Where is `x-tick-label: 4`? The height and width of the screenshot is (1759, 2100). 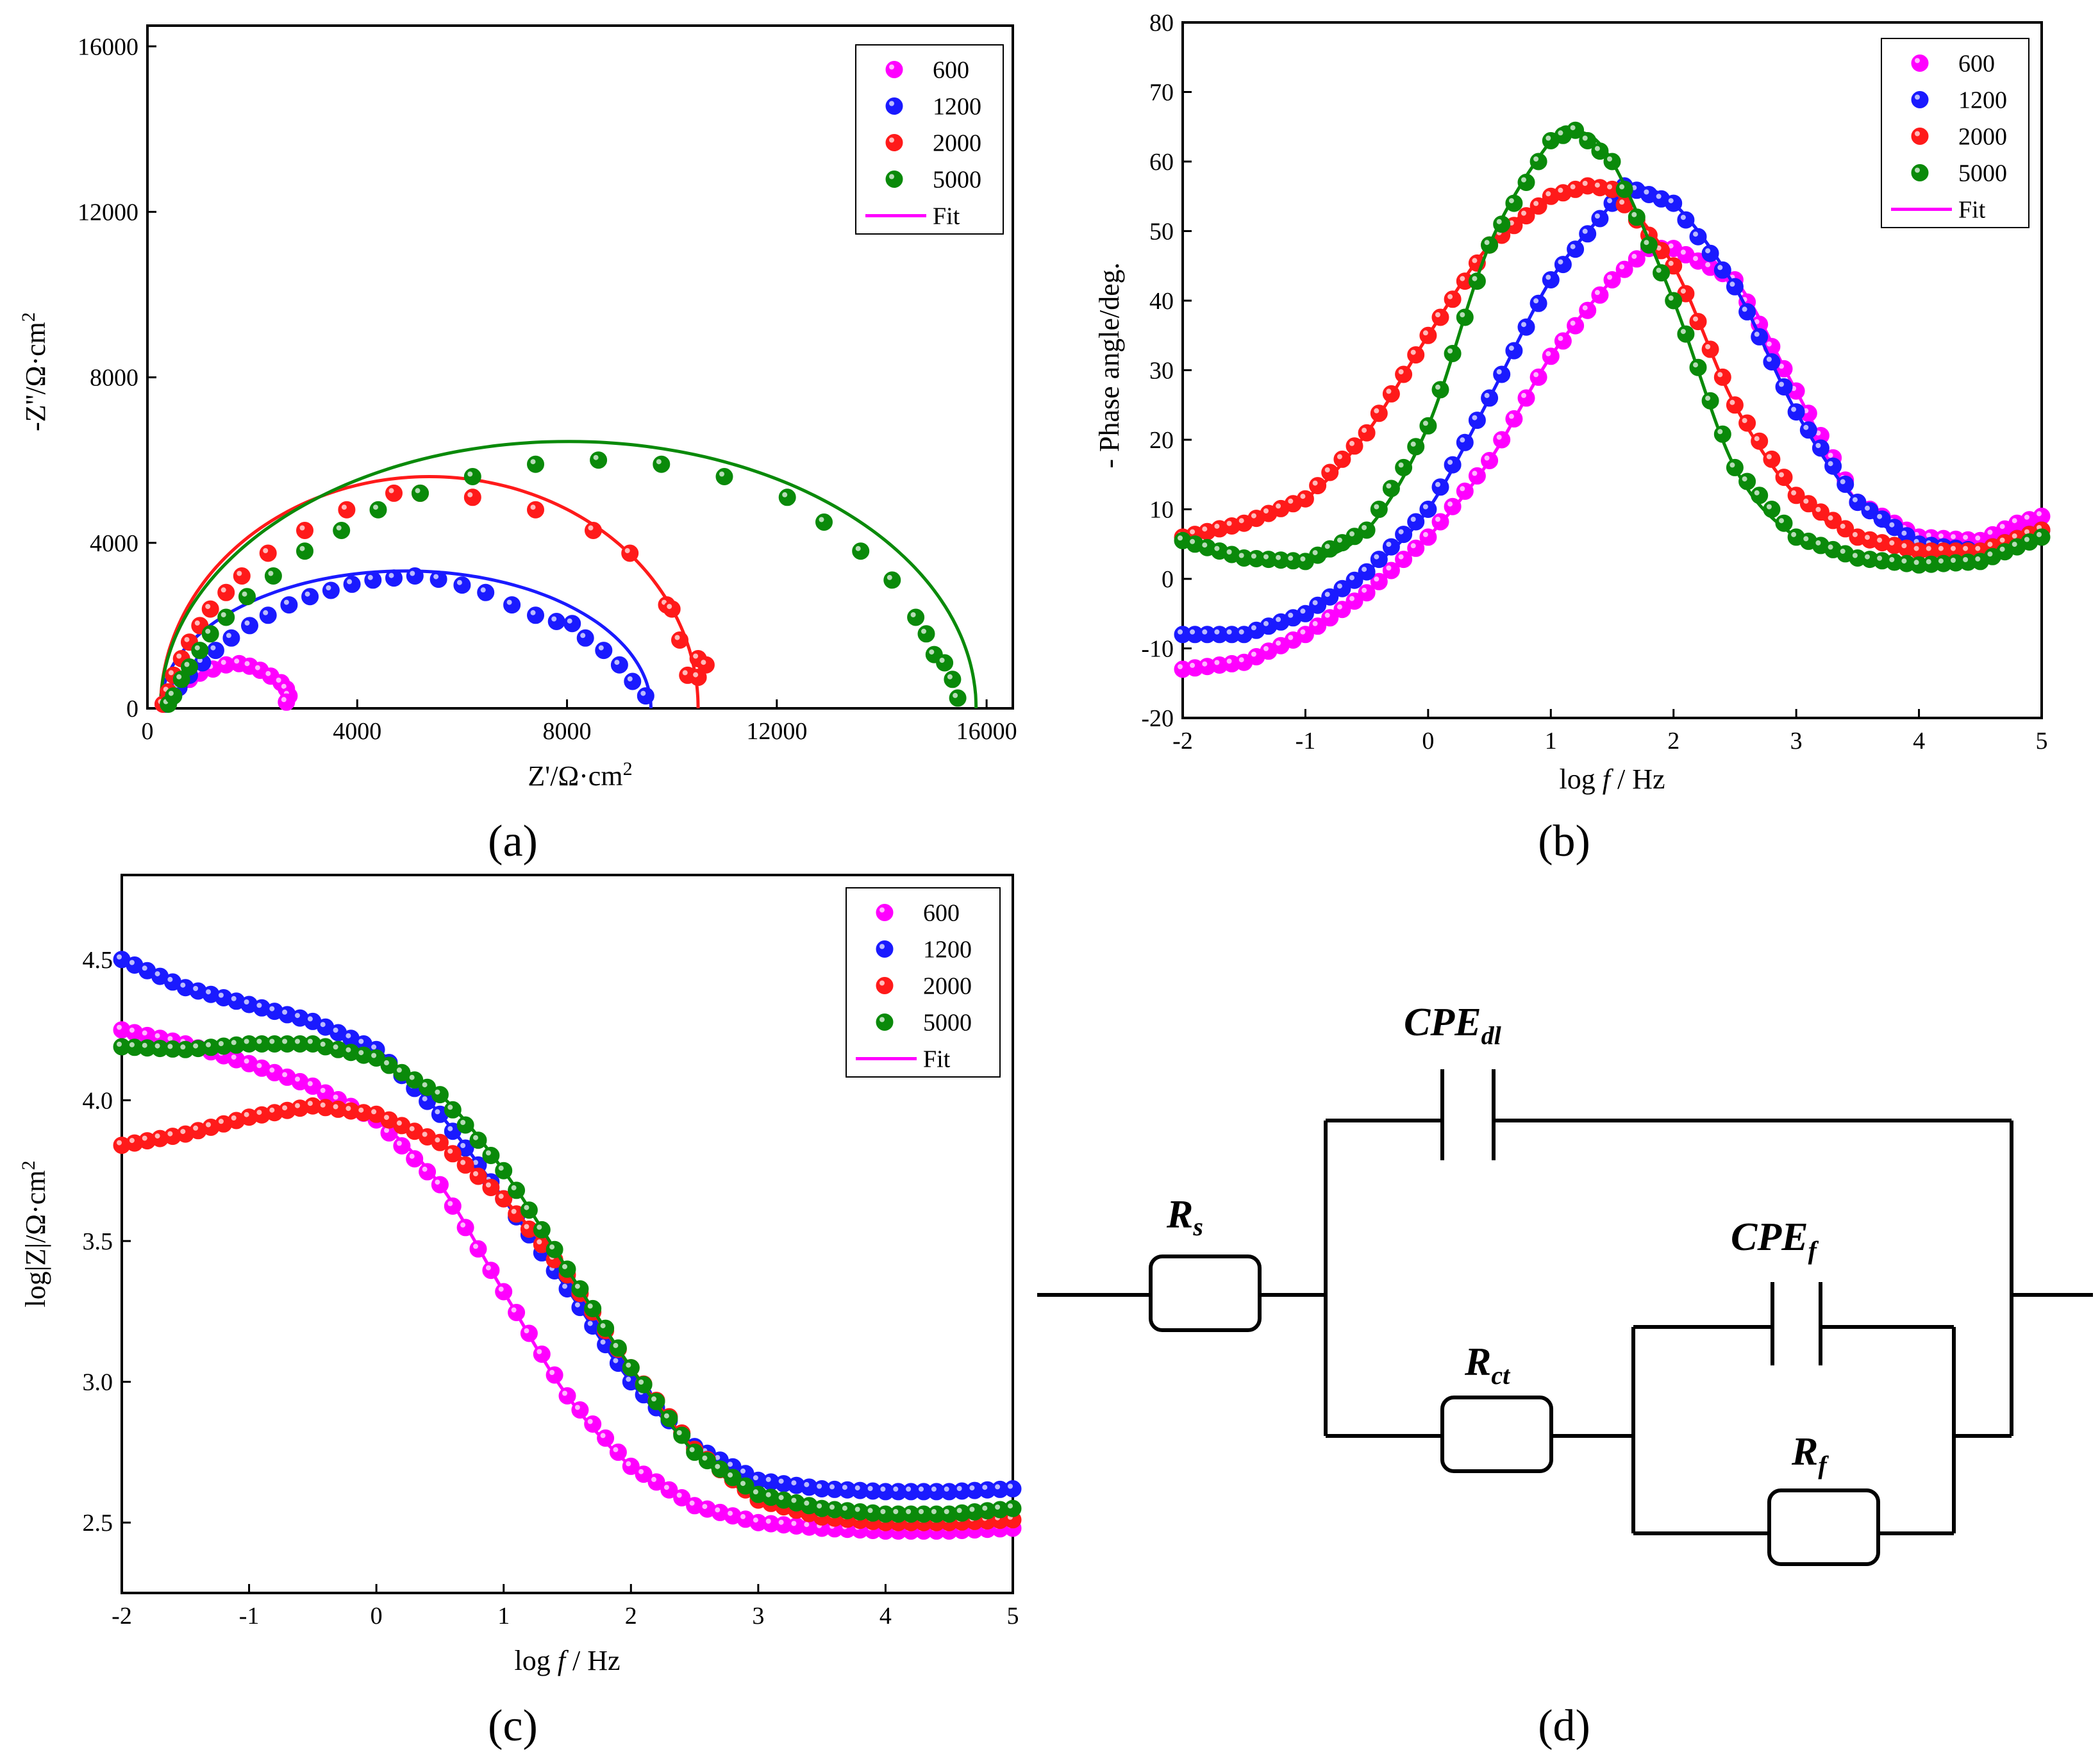 x-tick-label: 4 is located at coordinates (886, 1616).